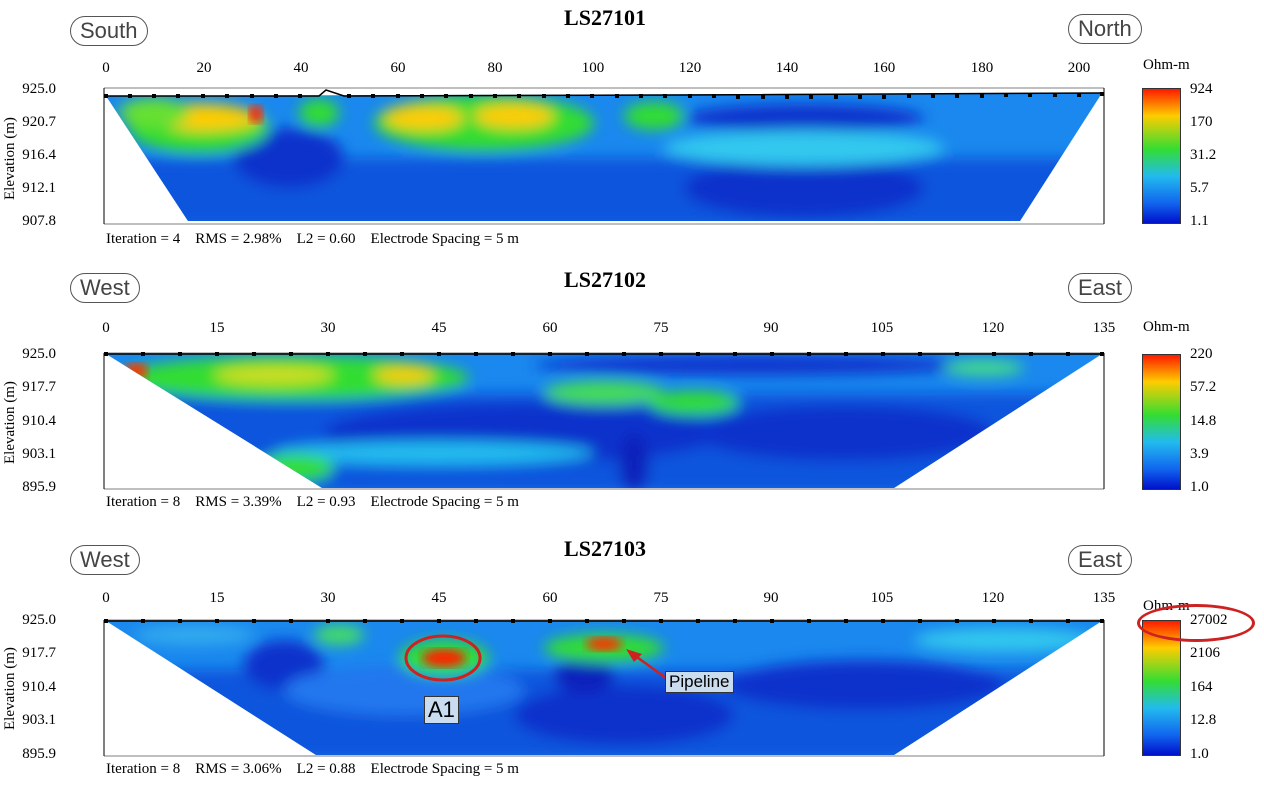  I want to click on pipeline-arrow-icon, so click(646, 664).